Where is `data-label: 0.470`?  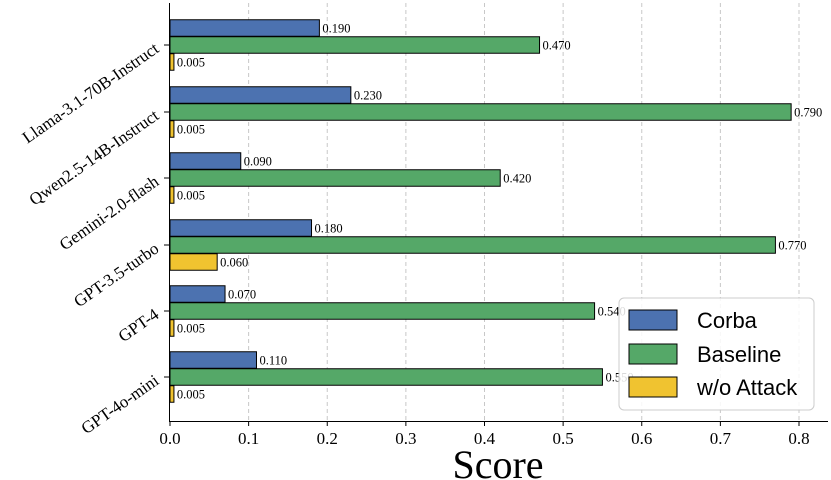 data-label: 0.470 is located at coordinates (557, 46).